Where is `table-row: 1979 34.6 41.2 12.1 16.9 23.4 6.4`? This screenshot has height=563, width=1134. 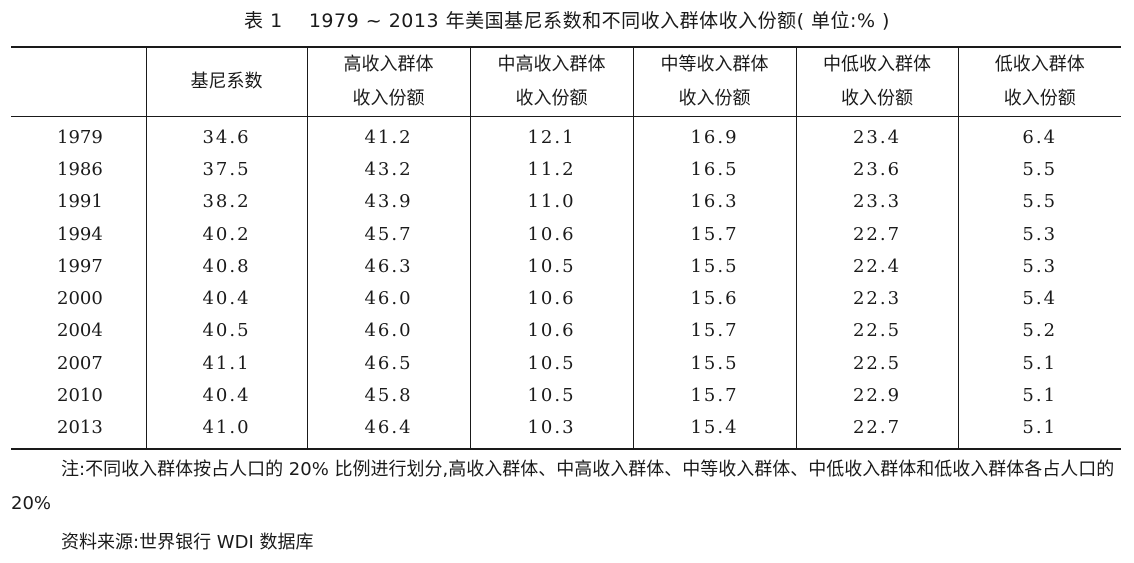 table-row: 1979 34.6 41.2 12.1 16.9 23.4 6.4 is located at coordinates (566, 135).